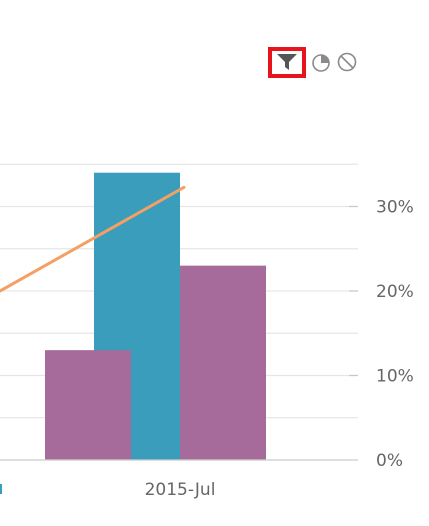  What do you see at coordinates (180, 490) in the screenshot?
I see `x-category-label: 2015-Jul` at bounding box center [180, 490].